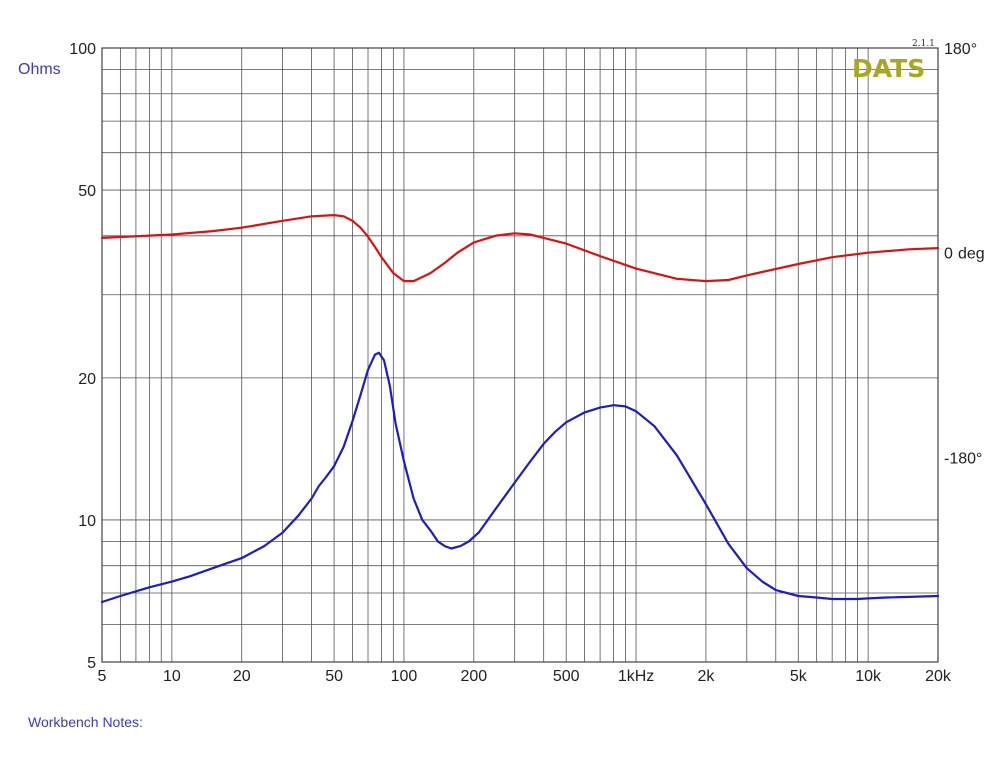  I want to click on x-tick-label: 5k, so click(799, 676).